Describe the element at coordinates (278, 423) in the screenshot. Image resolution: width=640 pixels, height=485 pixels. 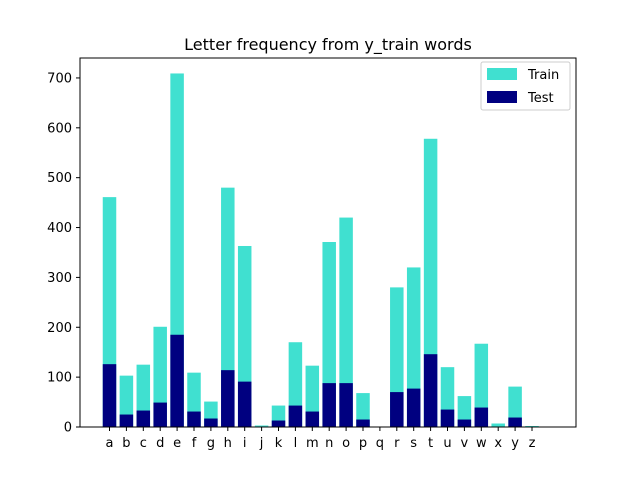
I see `bar-test-k` at that location.